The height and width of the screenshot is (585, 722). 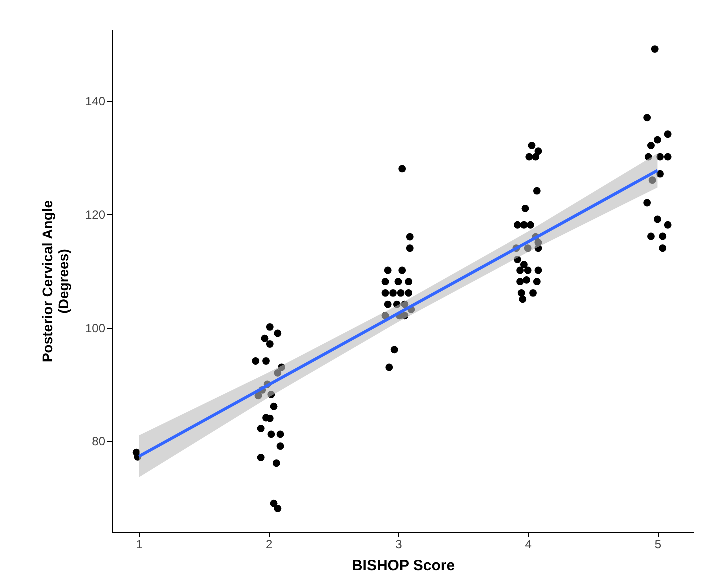 I want to click on y-axis-title: Posterior Cervical Angle (Degrees), so click(x=55, y=281).